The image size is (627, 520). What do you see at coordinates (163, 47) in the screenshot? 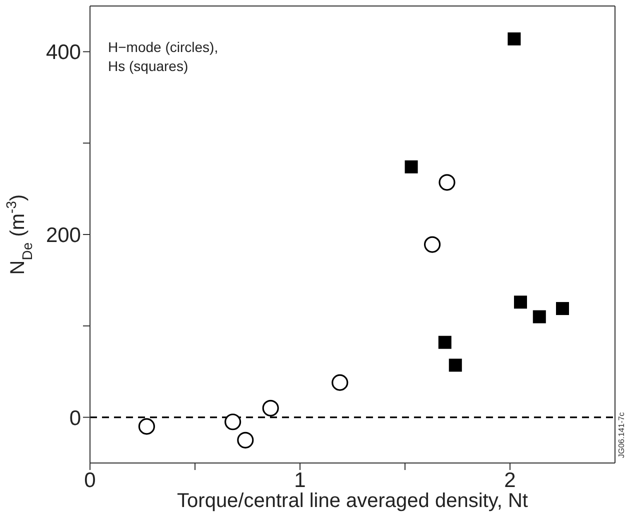
I see `annotation: H−mode (circles),` at bounding box center [163, 47].